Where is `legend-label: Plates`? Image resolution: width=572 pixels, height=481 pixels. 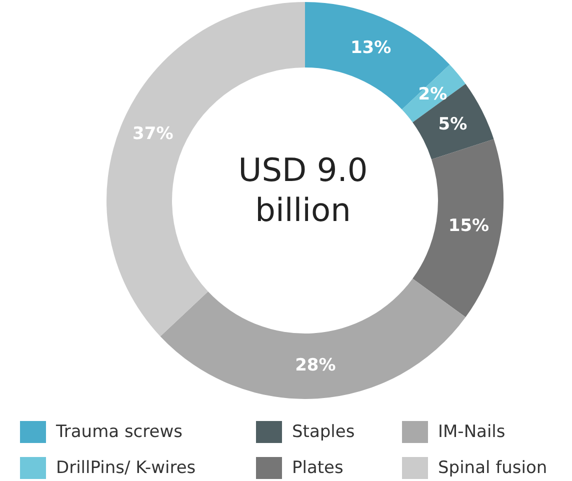
legend-label: Plates is located at coordinates (317, 468).